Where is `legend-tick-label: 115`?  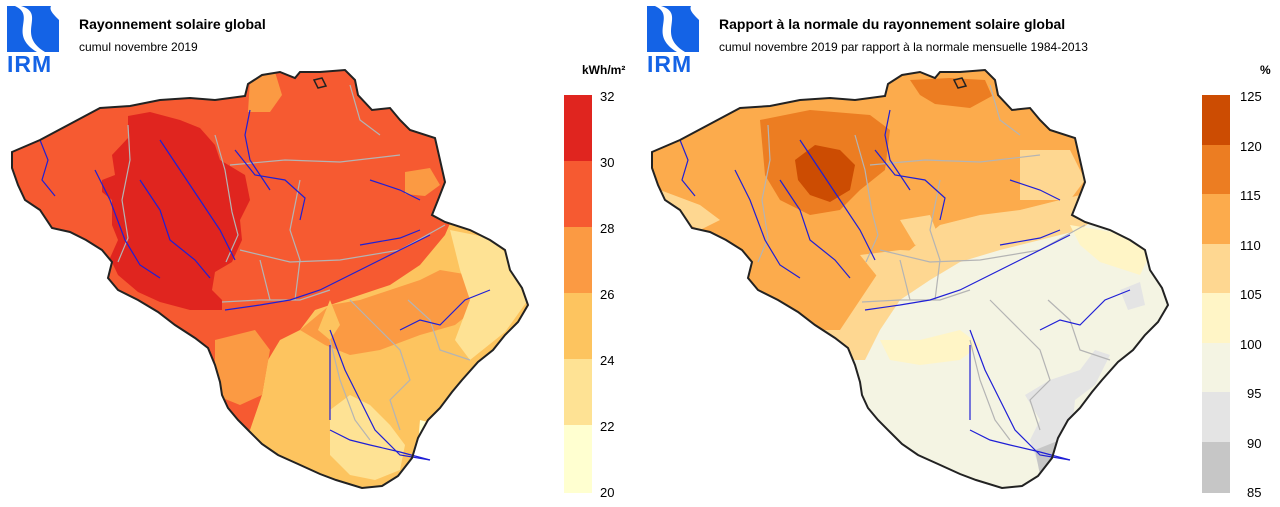 legend-tick-label: 115 is located at coordinates (1250, 195).